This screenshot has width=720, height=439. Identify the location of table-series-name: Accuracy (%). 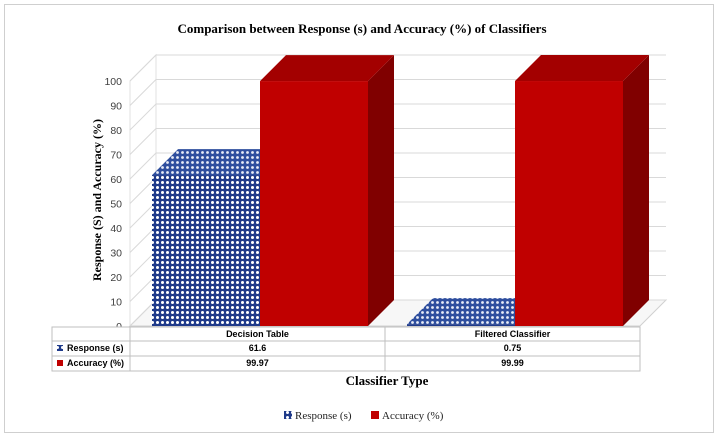
(95, 363).